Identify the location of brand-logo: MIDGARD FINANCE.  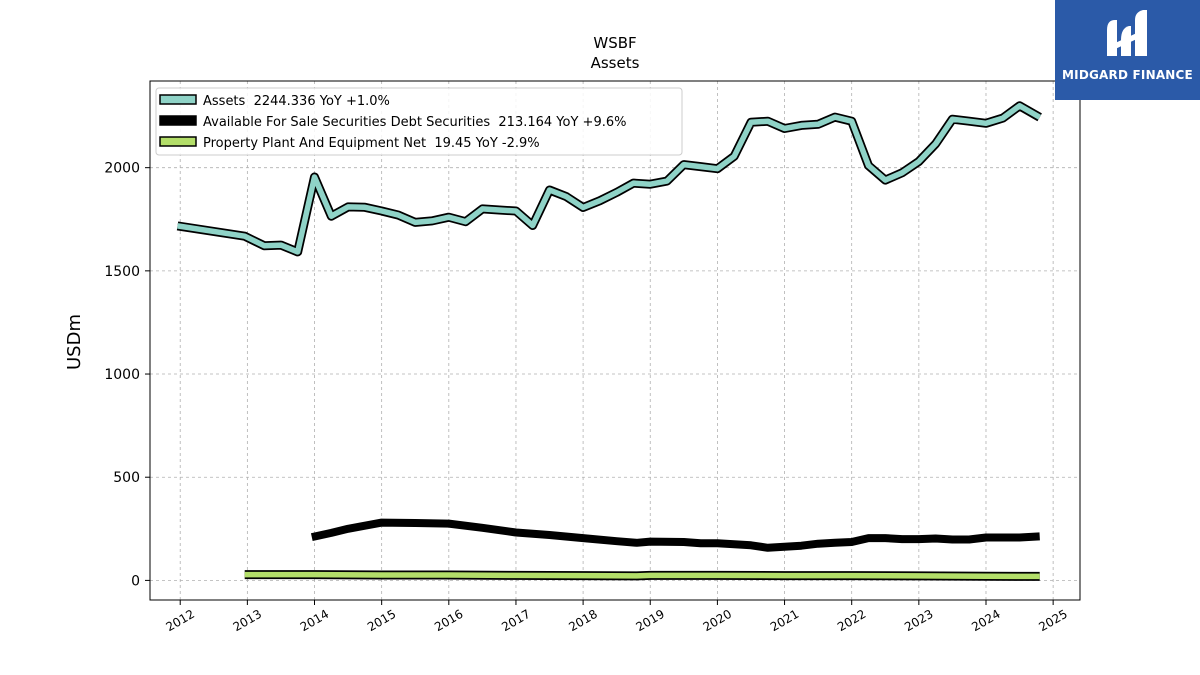
(1127, 50).